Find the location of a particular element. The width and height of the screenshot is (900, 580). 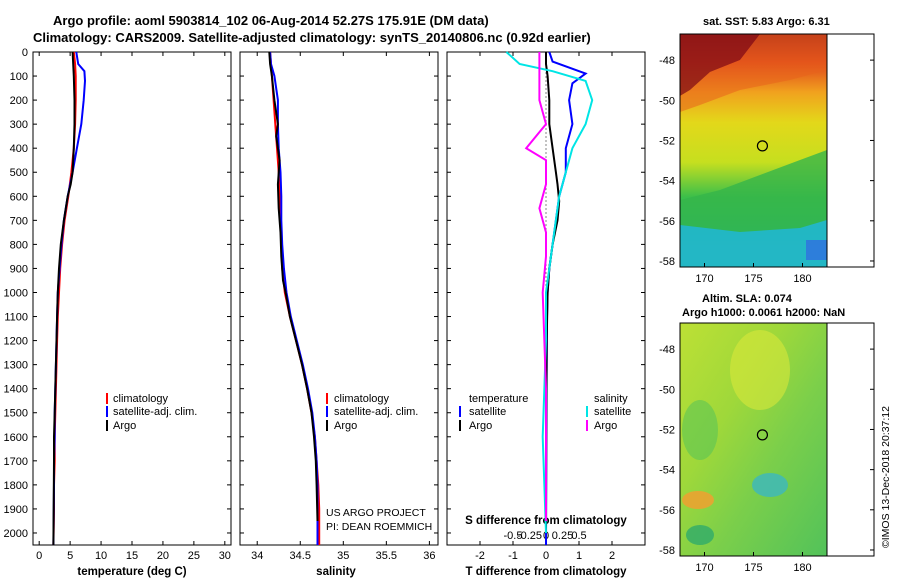

salinity-lines is located at coordinates (294, 298).